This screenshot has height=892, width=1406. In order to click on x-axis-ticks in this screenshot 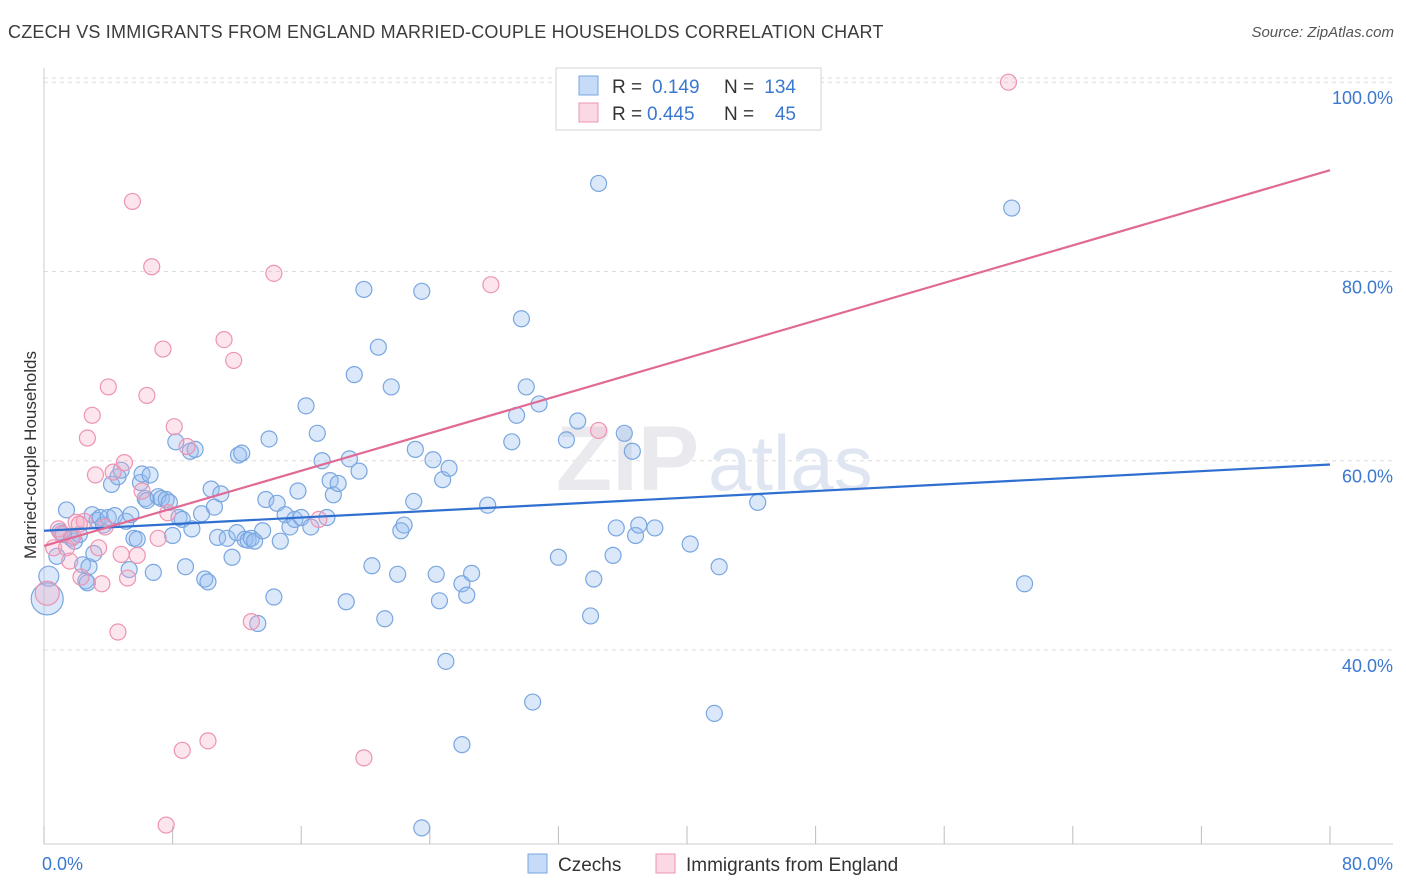, I will do `click(687, 835)`.